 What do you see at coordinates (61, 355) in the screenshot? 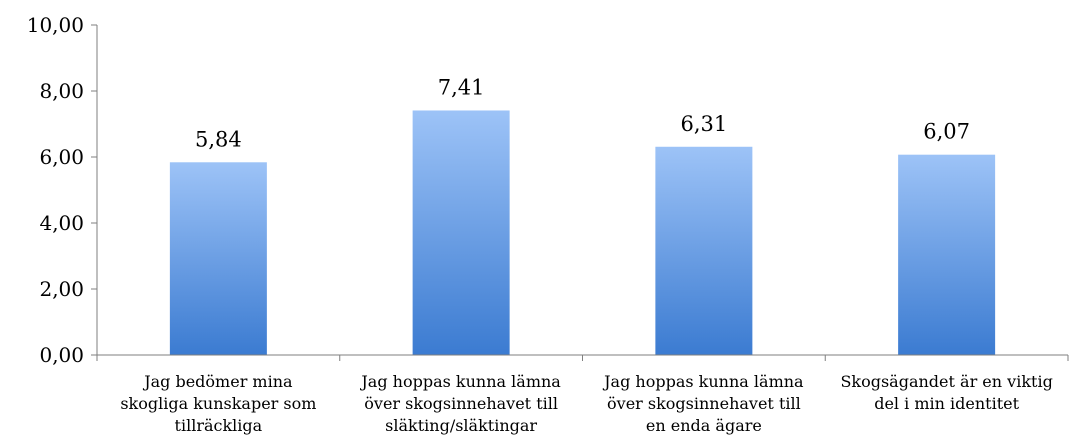
I see `y-tick-label: 0,00` at bounding box center [61, 355].